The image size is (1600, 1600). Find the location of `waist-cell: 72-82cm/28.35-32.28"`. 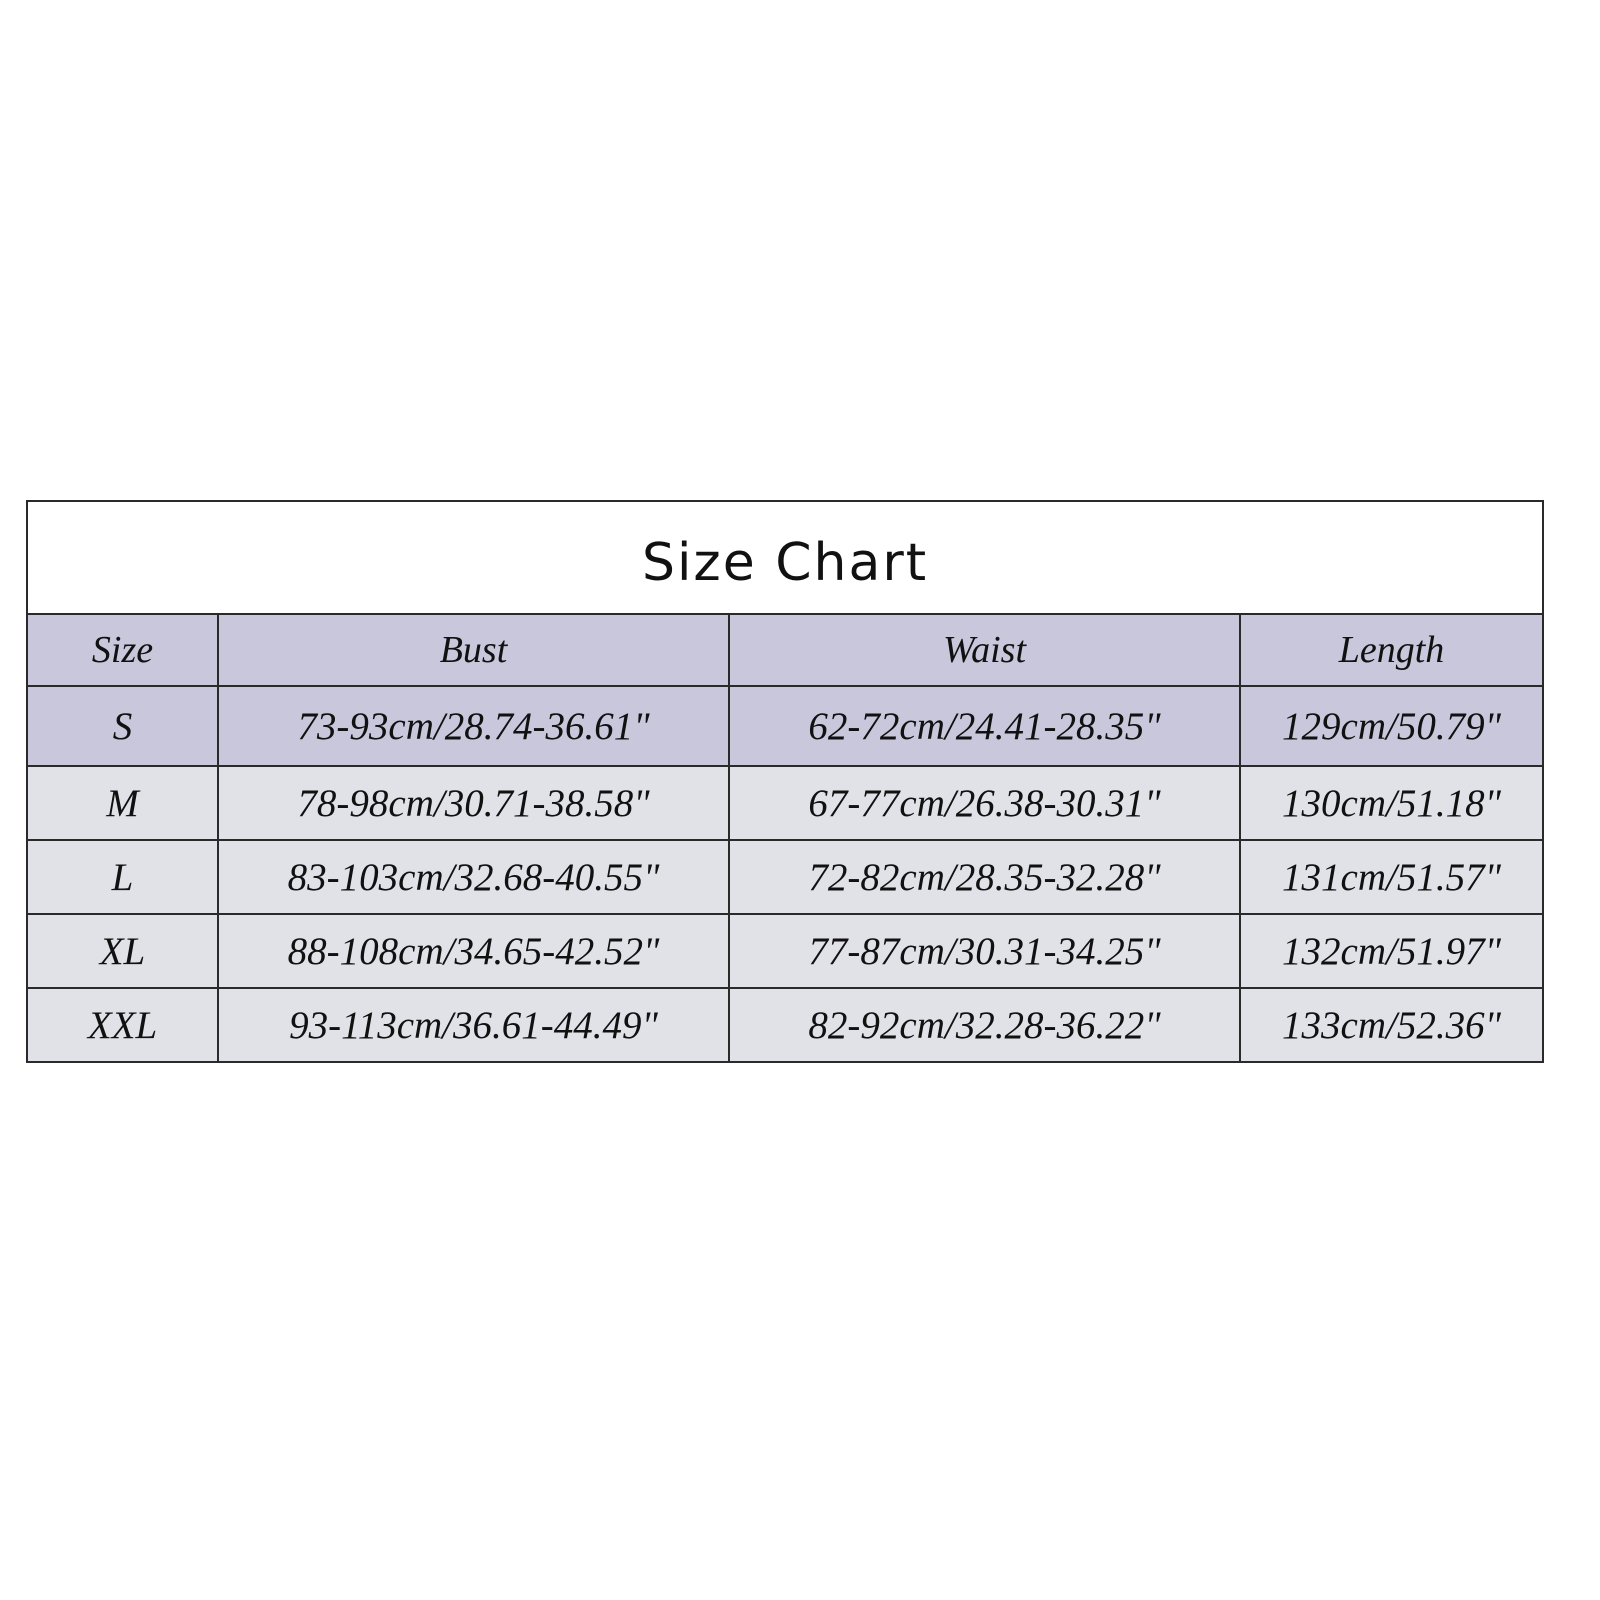

waist-cell: 72-82cm/28.35-32.28" is located at coordinates (984, 877).